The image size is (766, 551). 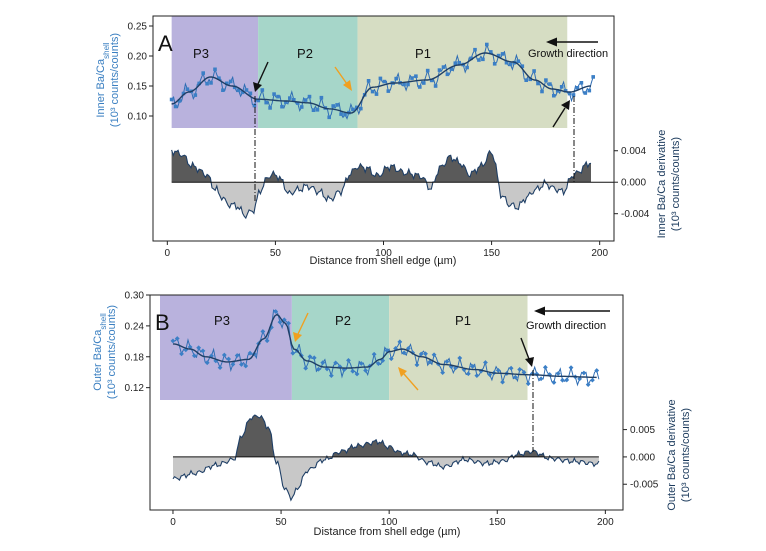 I want to click on zone-p2, so click(x=340, y=347).